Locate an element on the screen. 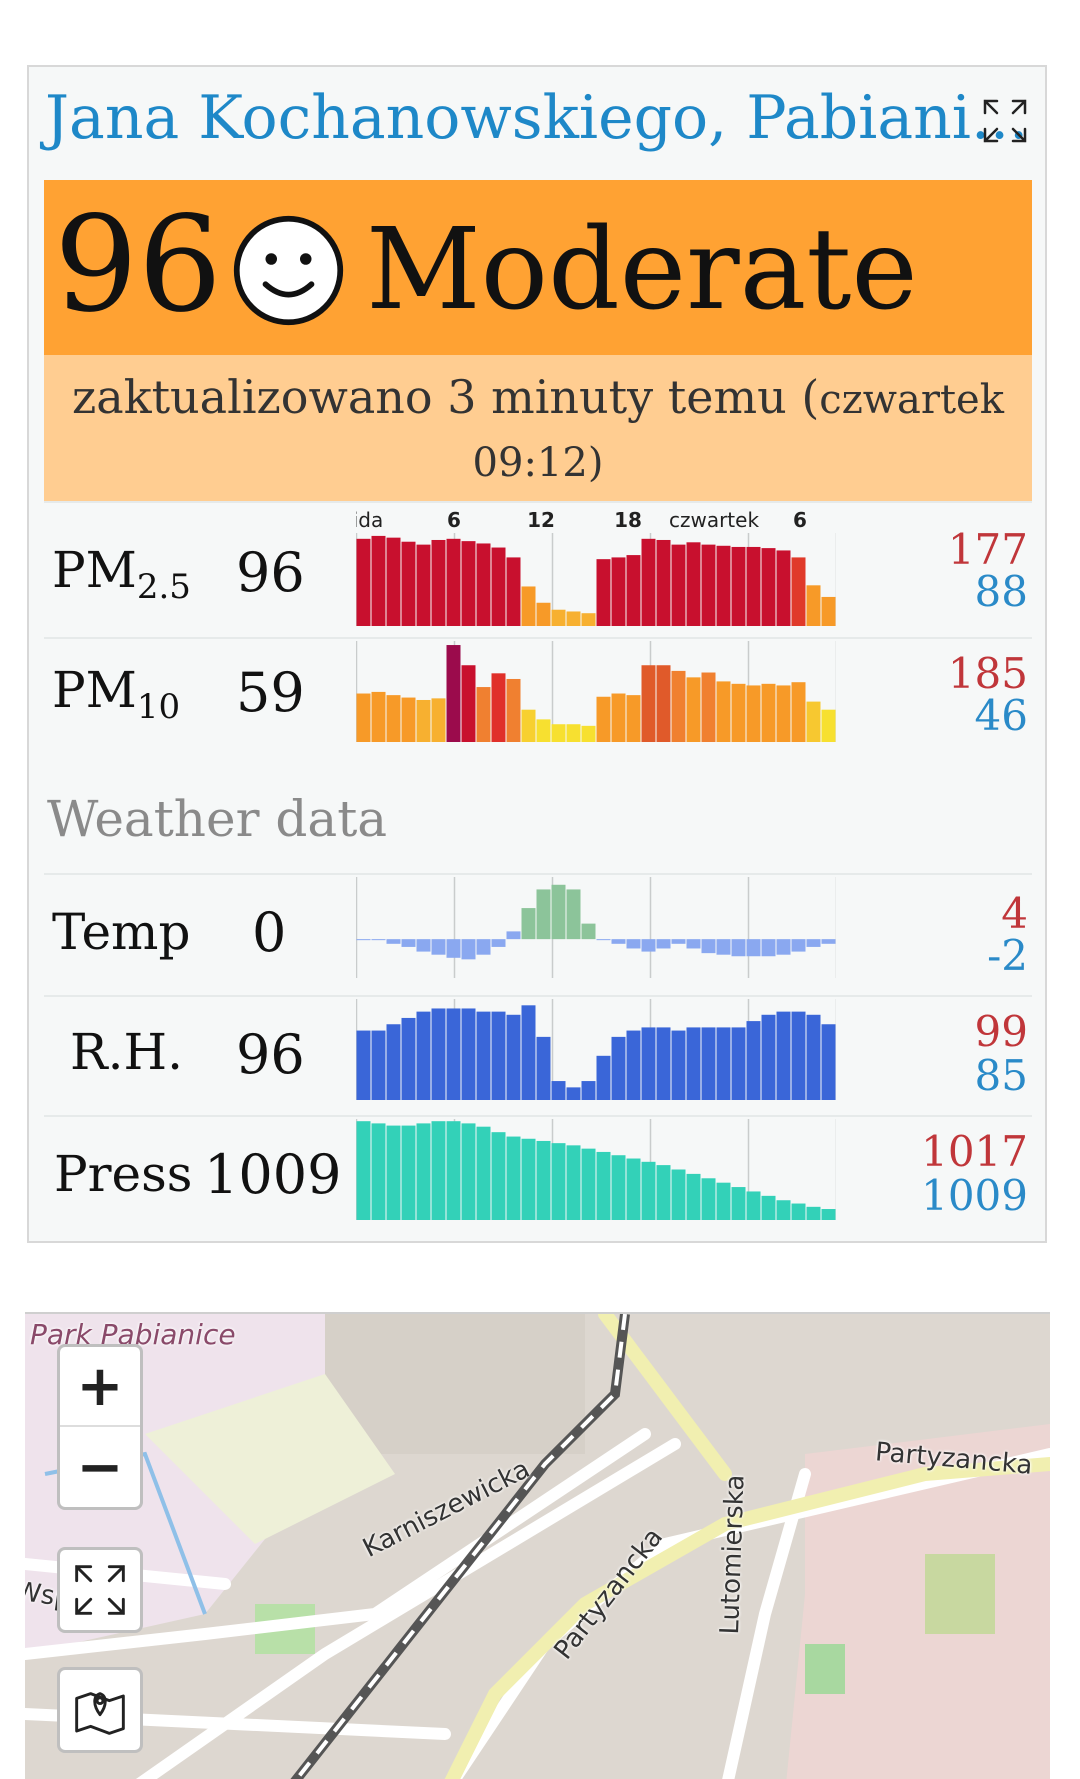  updated-text: zaktualizowano 3 minuty temu ( is located at coordinates (446, 397).